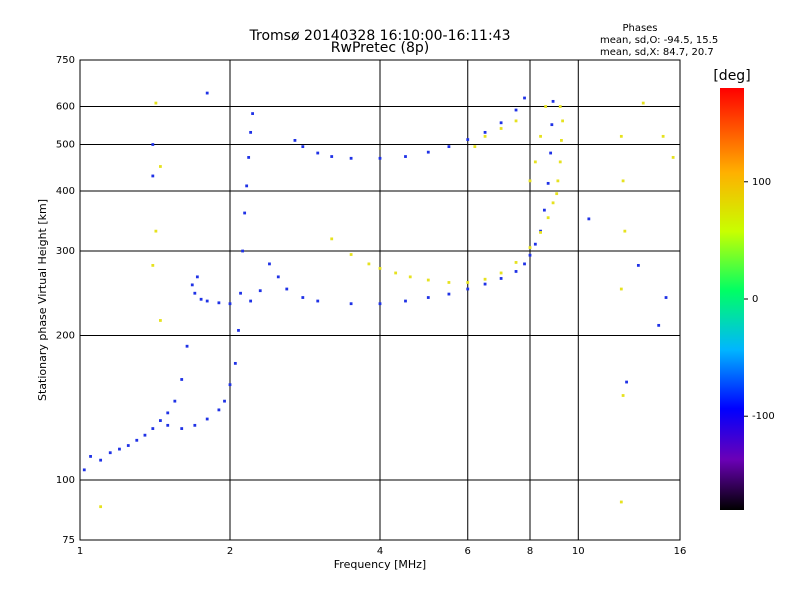 The image size is (800, 600). I want to click on y-tick-label: 600, so click(65, 107).